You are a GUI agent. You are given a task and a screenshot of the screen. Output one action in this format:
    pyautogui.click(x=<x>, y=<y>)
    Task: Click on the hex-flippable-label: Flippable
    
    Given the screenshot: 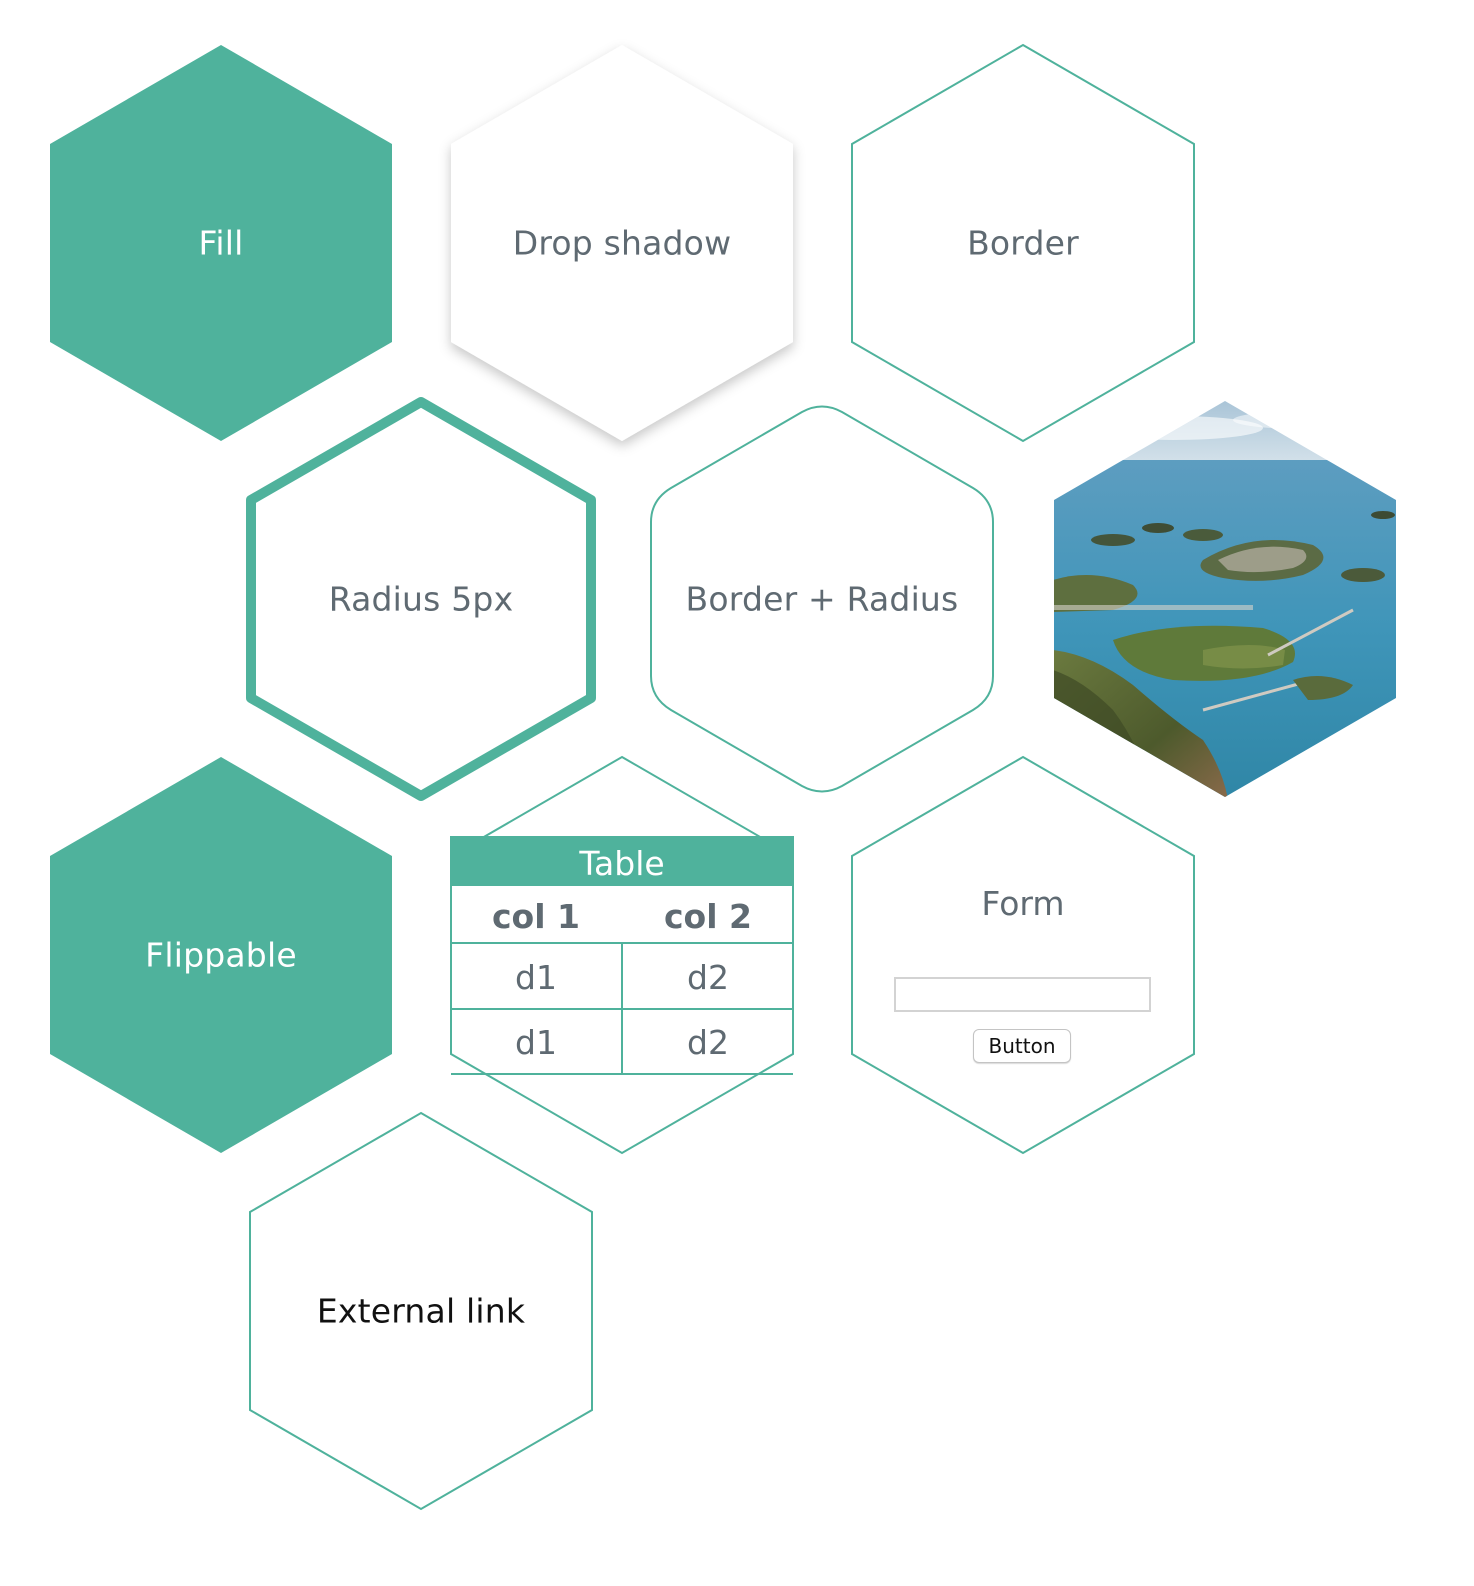 What is the action you would take?
    pyautogui.click(x=221, y=955)
    